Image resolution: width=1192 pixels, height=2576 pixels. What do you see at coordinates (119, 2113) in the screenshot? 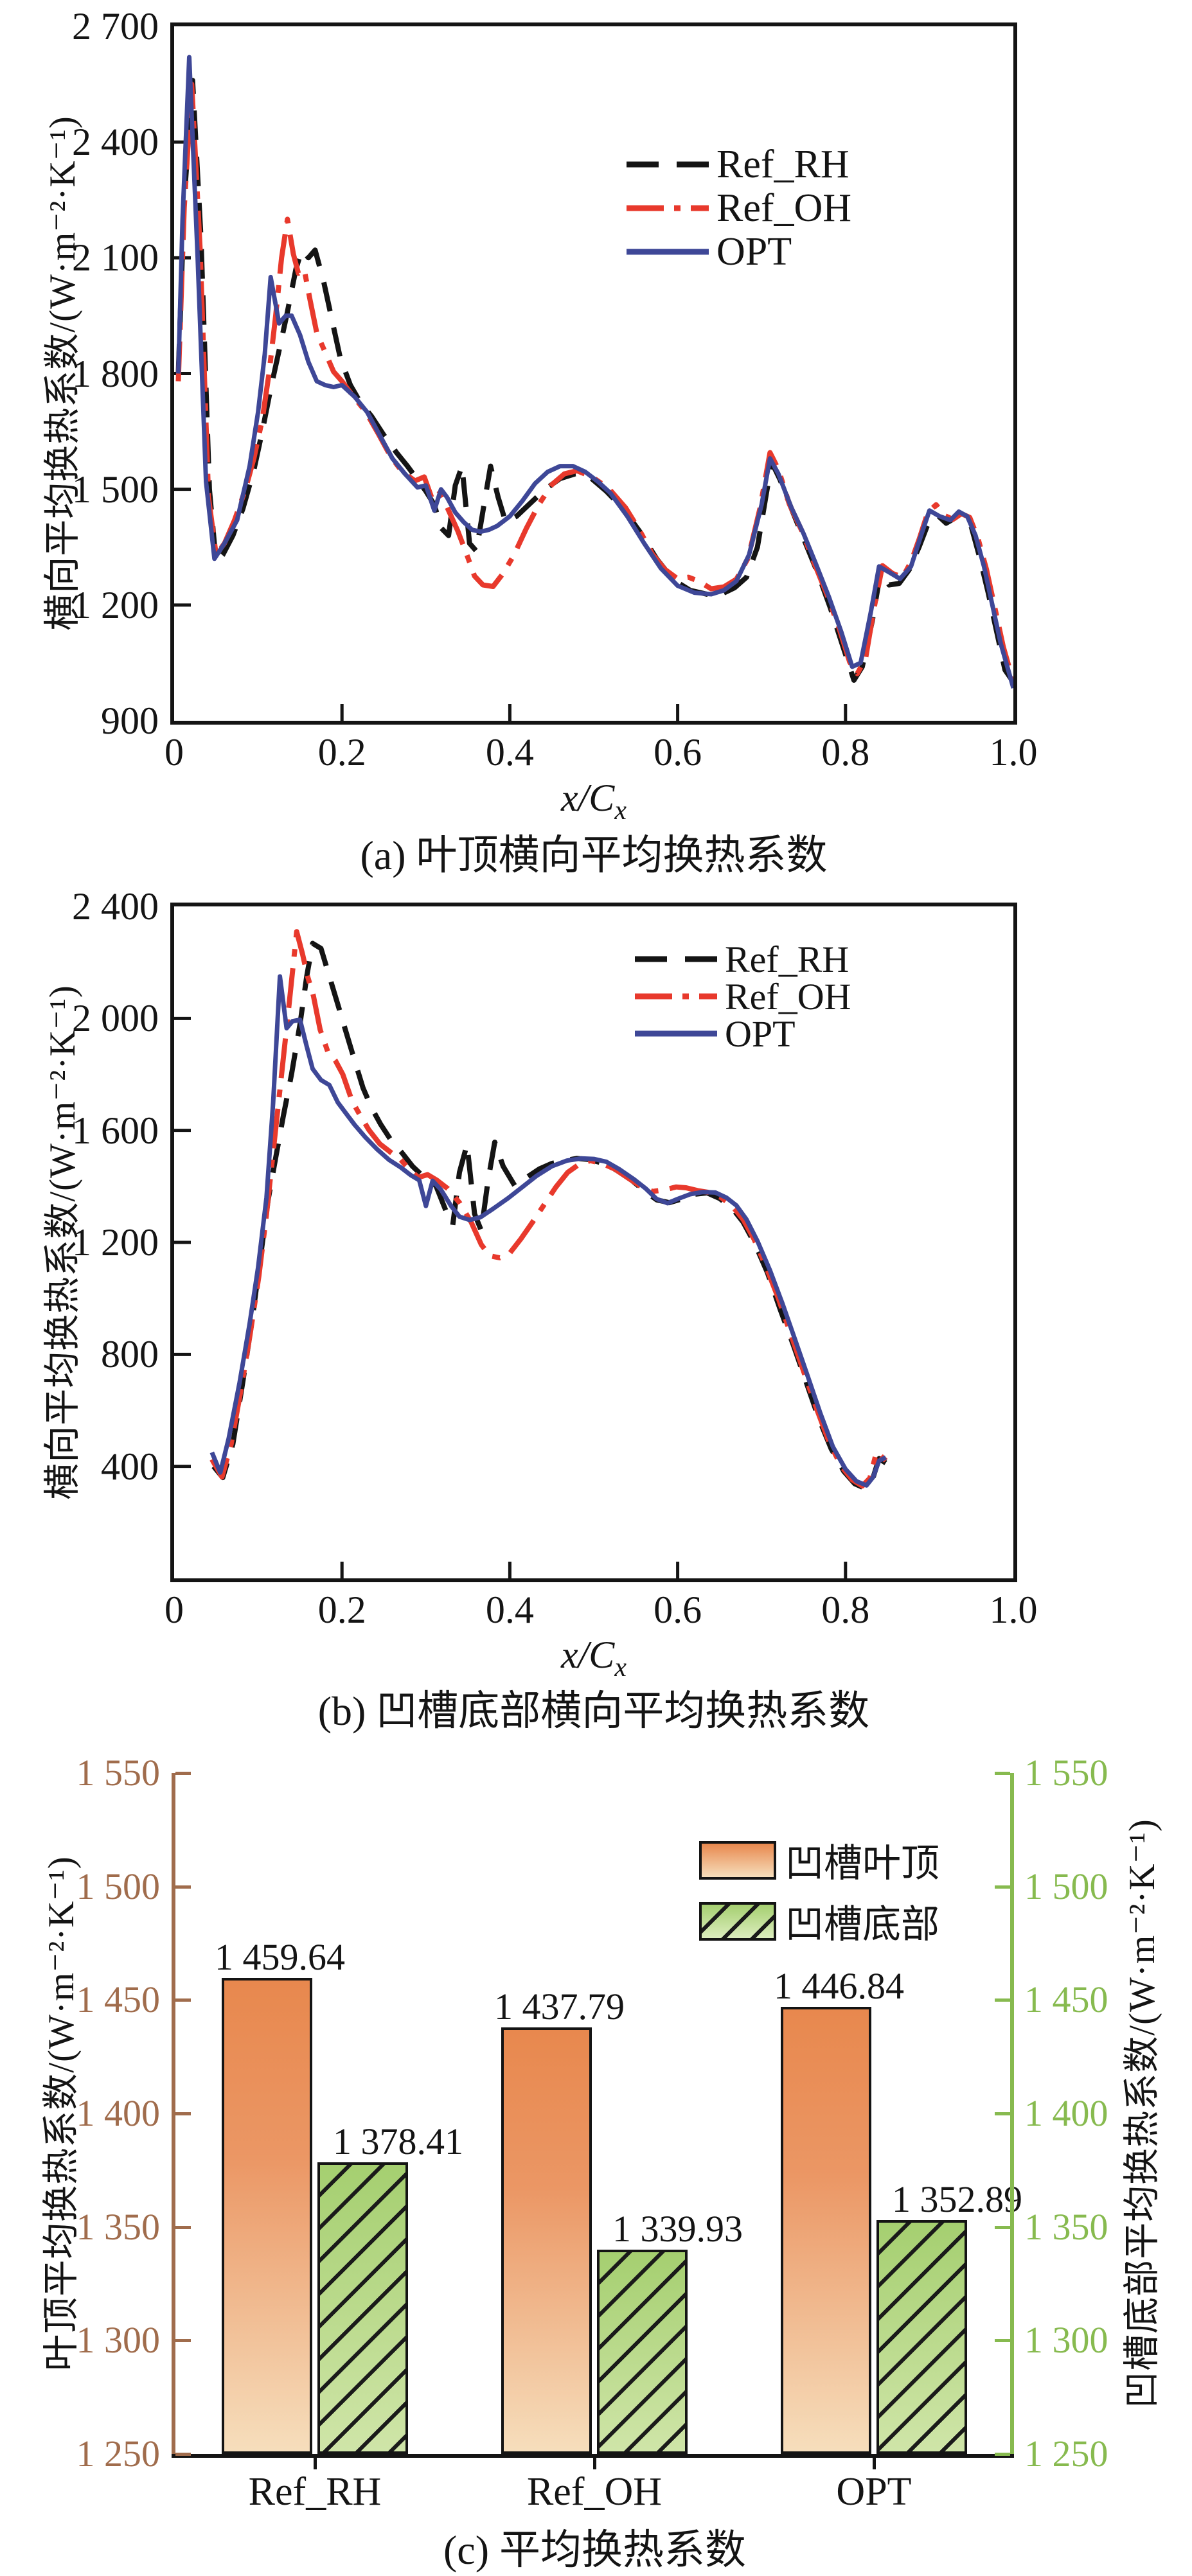
I see `chart-c-left-tick-label: 1 400` at bounding box center [119, 2113].